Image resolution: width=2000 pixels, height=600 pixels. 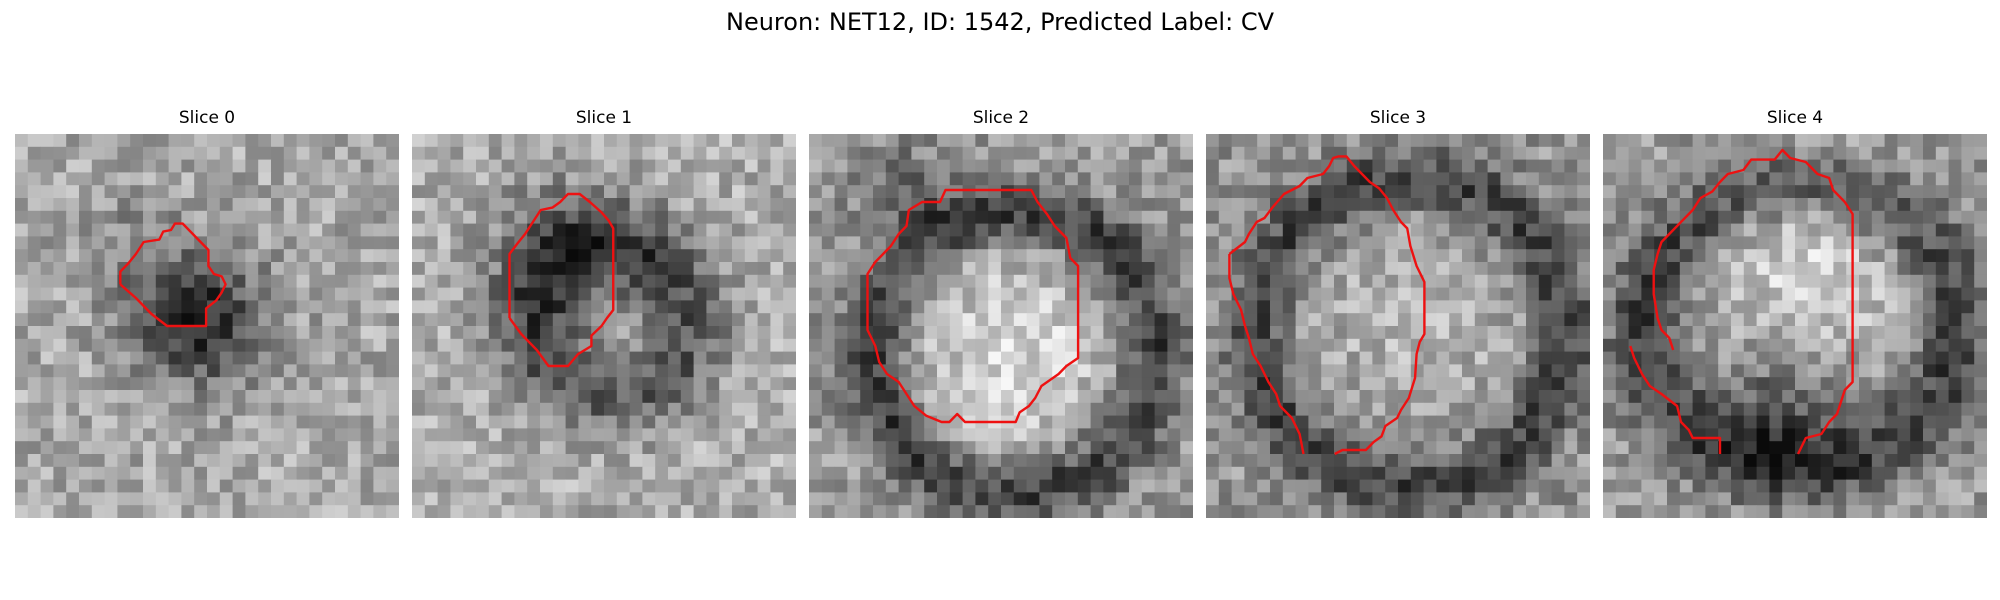 What do you see at coordinates (1266, 354) in the screenshot?
I see `contour-3-left` at bounding box center [1266, 354].